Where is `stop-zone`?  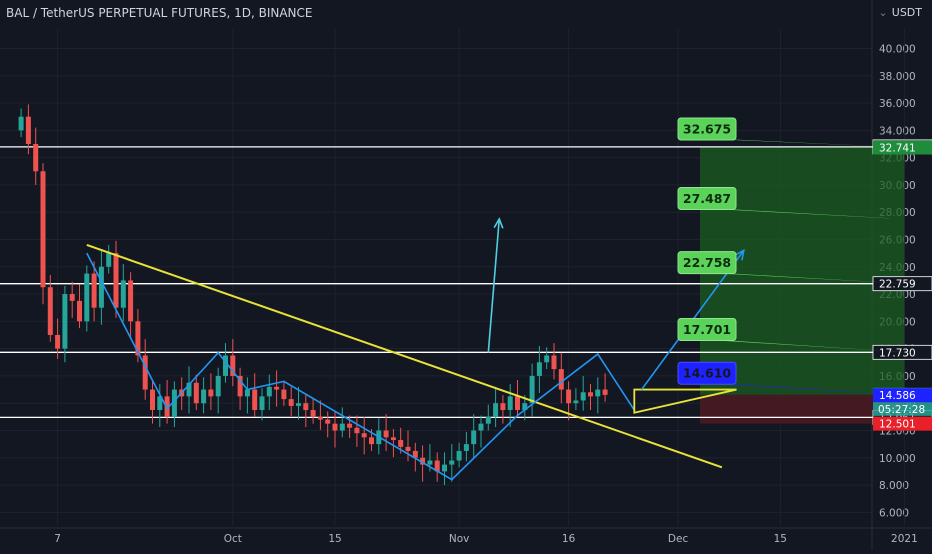 stop-zone is located at coordinates (802, 409).